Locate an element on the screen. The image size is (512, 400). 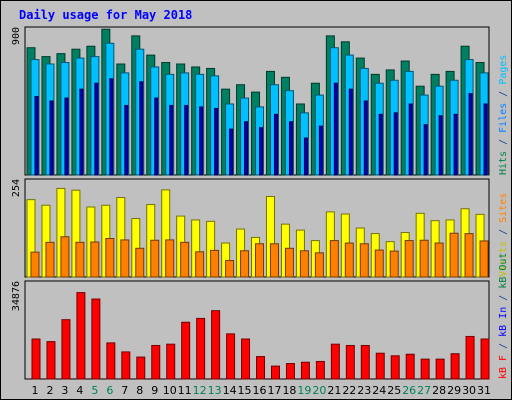
day-label-18: 18 is located at coordinates (289, 390).